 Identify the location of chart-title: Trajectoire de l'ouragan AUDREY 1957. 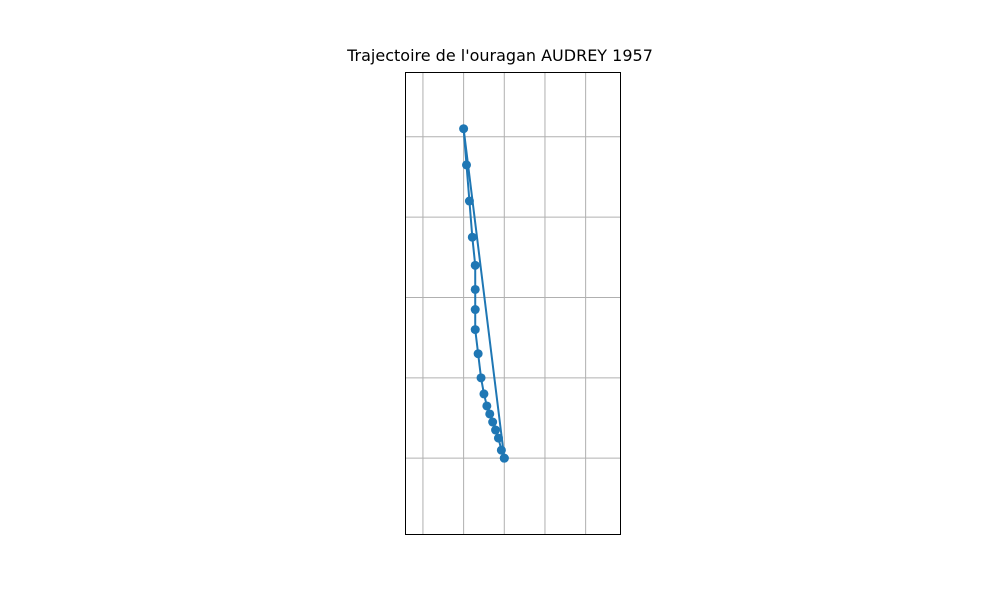
(500, 55).